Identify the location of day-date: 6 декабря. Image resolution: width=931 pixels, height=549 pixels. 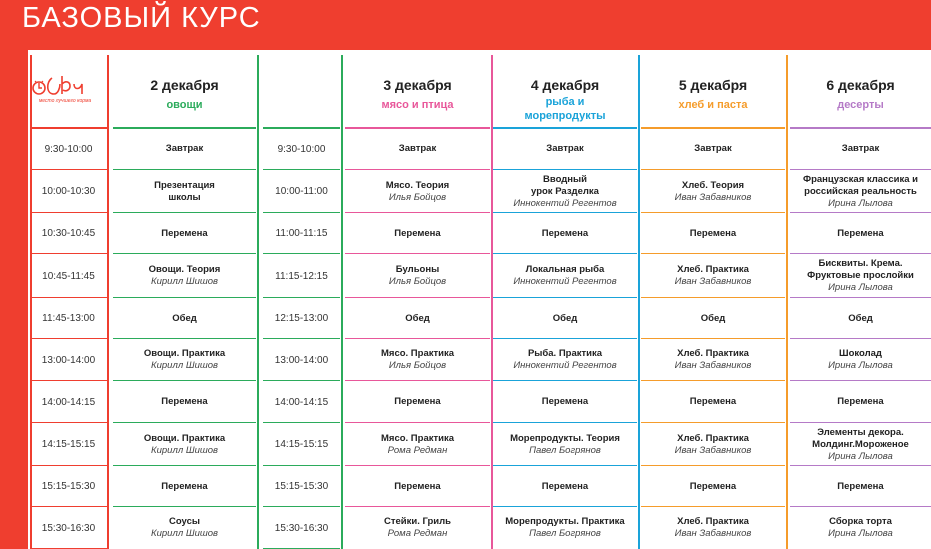
(860, 85).